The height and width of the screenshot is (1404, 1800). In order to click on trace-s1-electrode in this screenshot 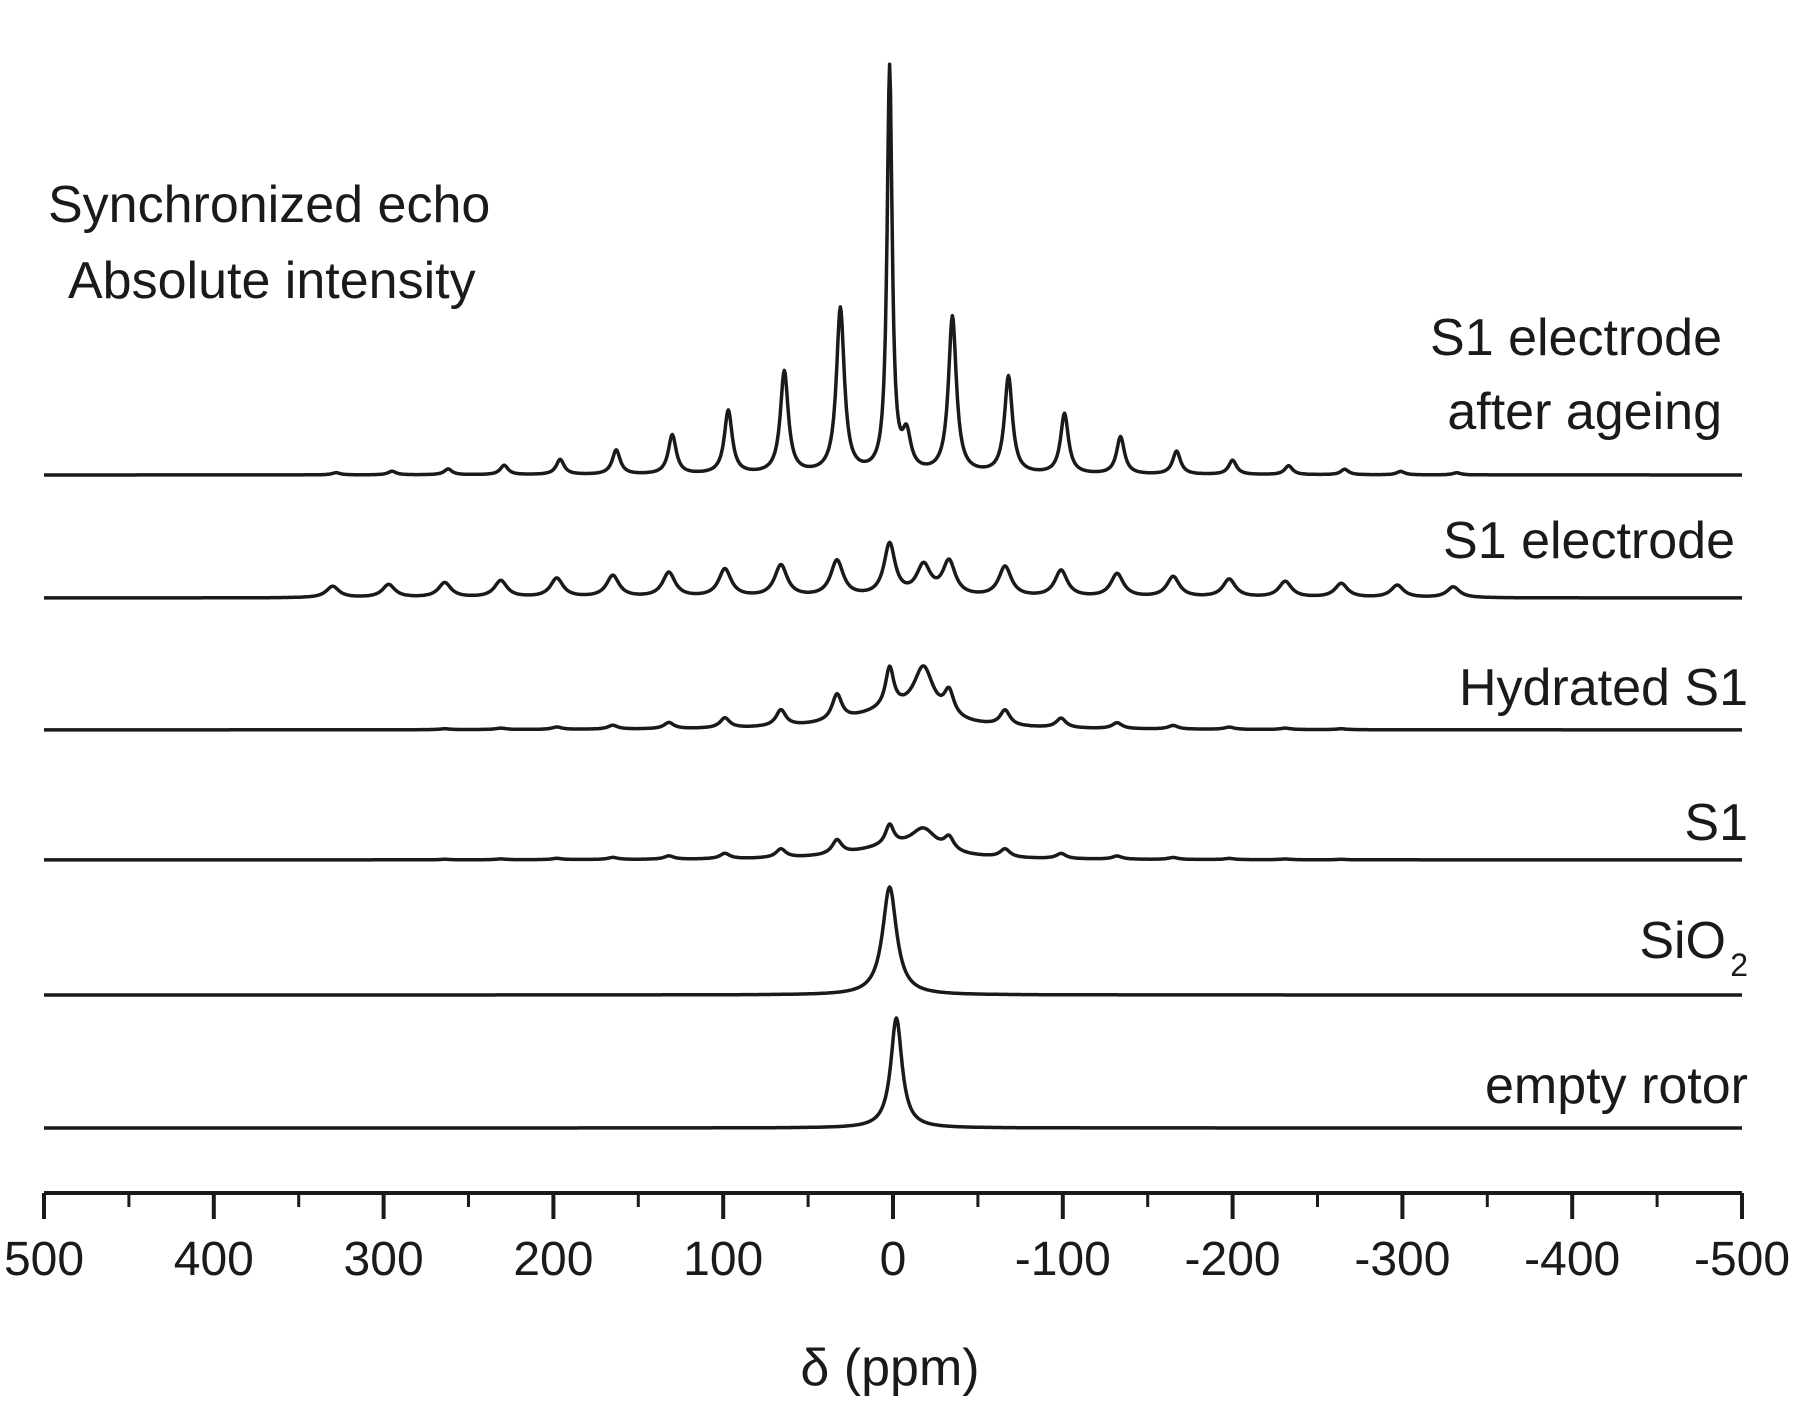, I will do `click(893, 570)`.